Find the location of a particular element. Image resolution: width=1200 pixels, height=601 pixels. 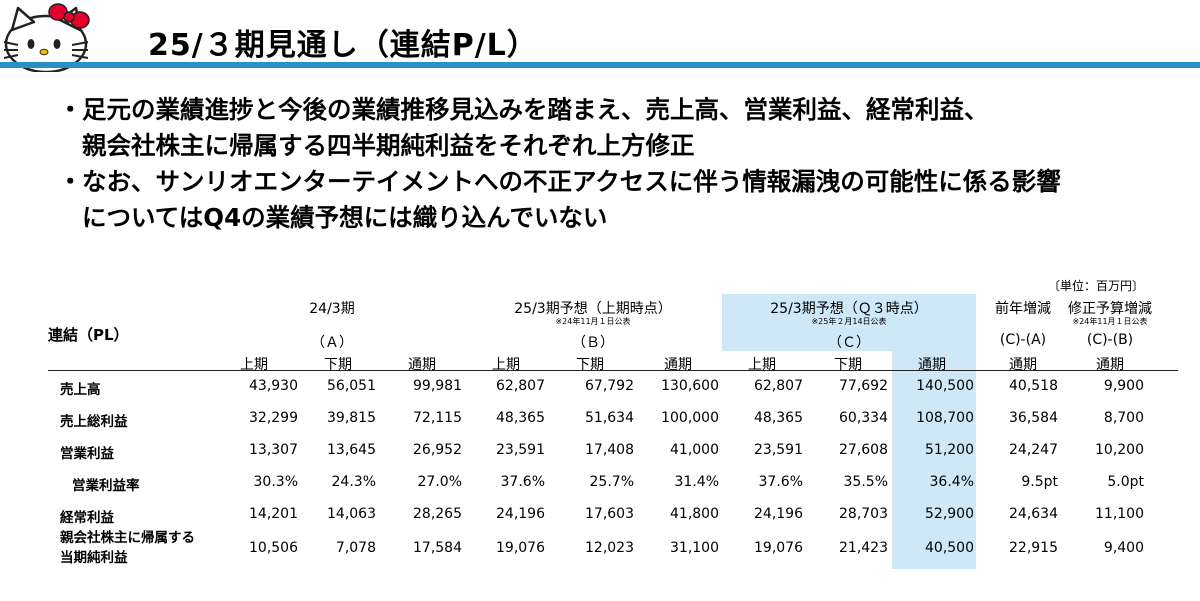

bullet-line: なお、サンリオエンターテイメントへの不正アクセスに伴う情報漏洩の可能性に係る影響 is located at coordinates (571, 181).